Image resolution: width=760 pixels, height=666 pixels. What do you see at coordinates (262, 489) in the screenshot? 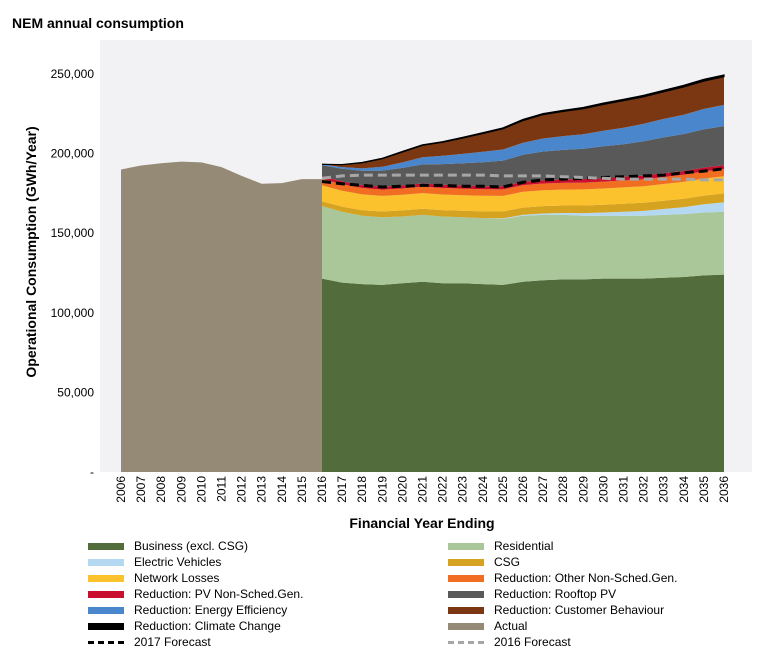
I see `x-tick-label: 2013` at bounding box center [262, 489].